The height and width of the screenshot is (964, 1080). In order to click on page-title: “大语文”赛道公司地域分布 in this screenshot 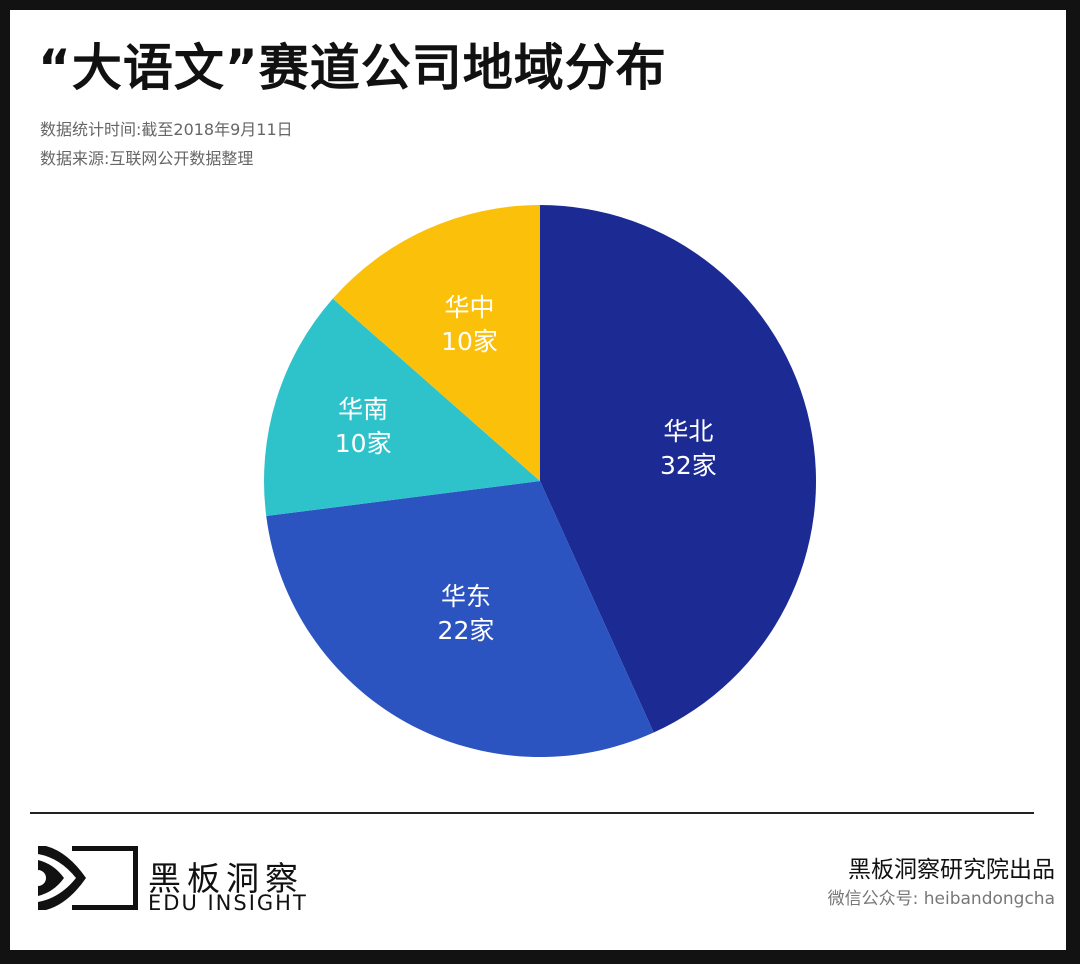, I will do `click(352, 68)`.